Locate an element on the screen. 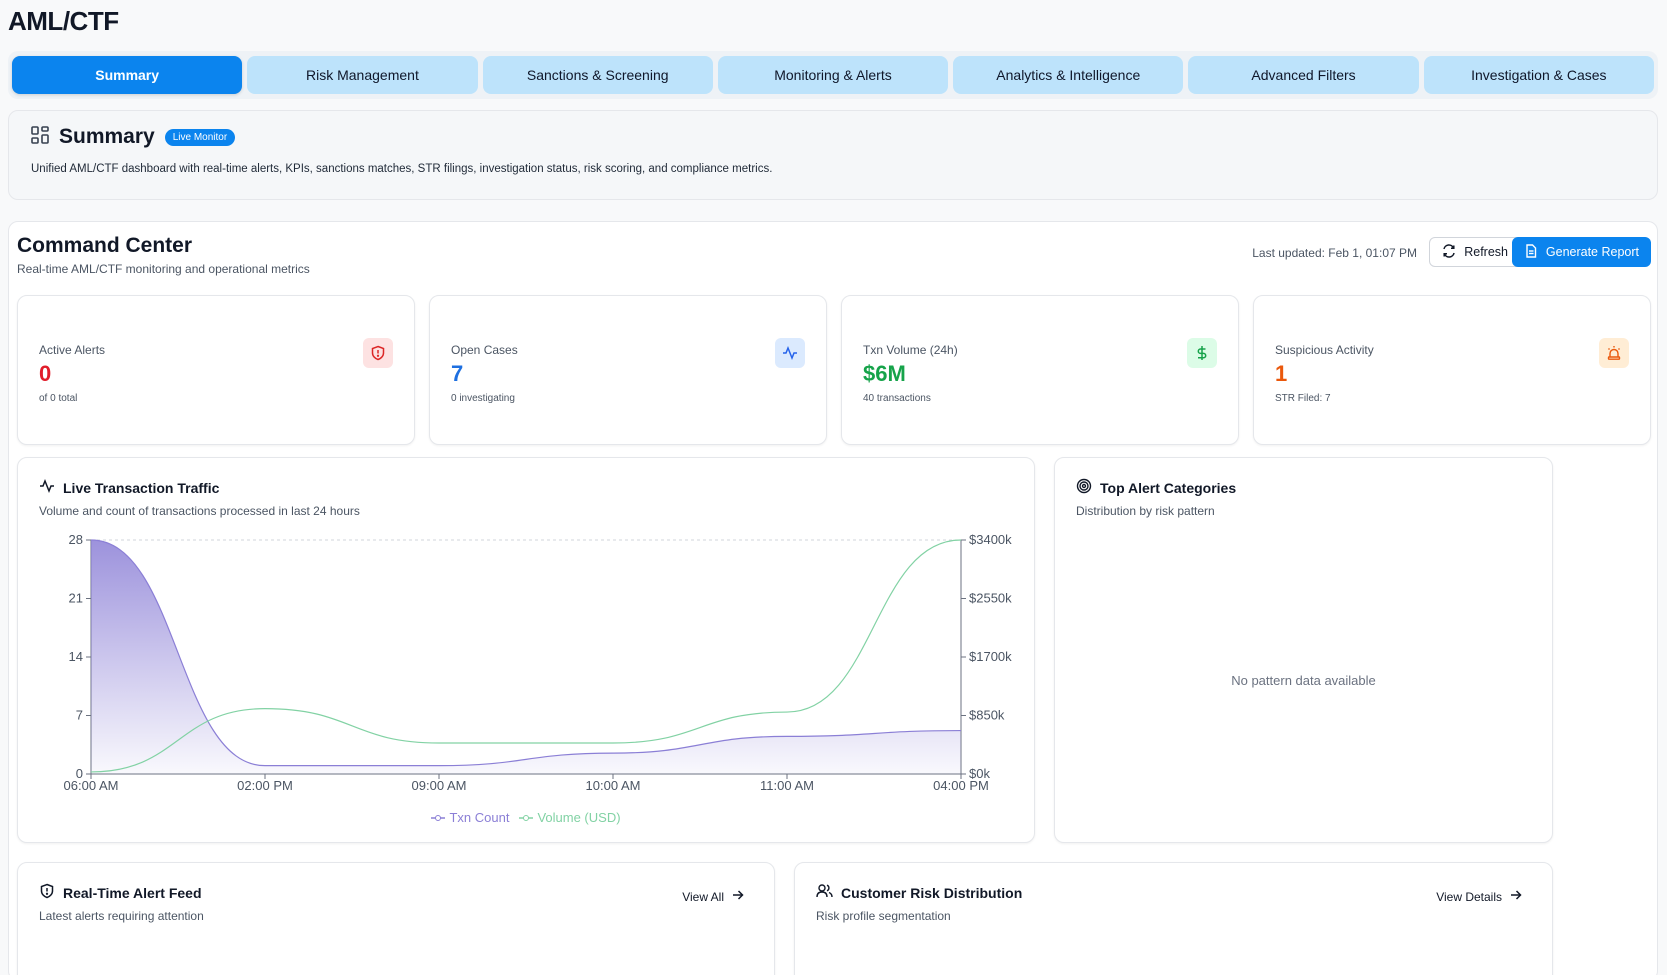  refresh-button: Refresh is located at coordinates (1475, 252).